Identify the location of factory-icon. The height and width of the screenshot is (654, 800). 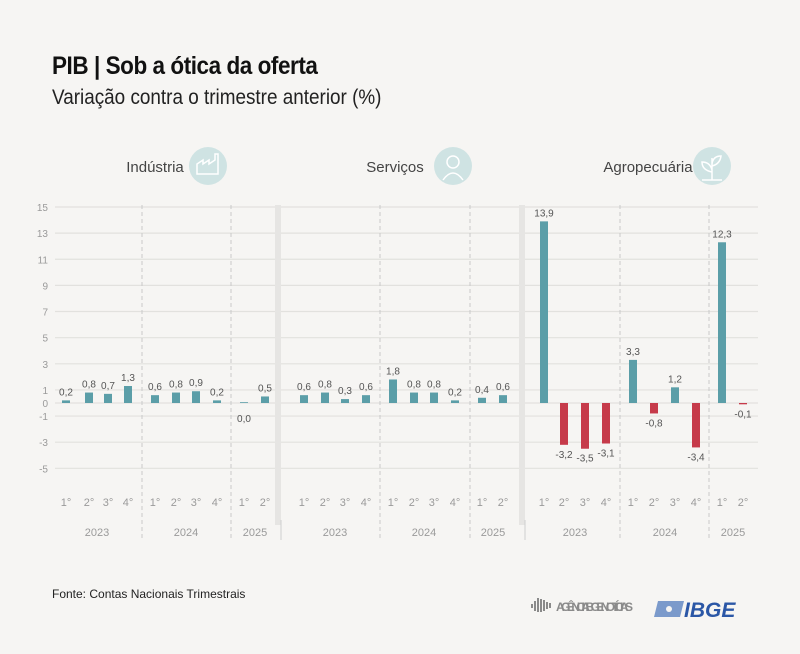
(208, 166).